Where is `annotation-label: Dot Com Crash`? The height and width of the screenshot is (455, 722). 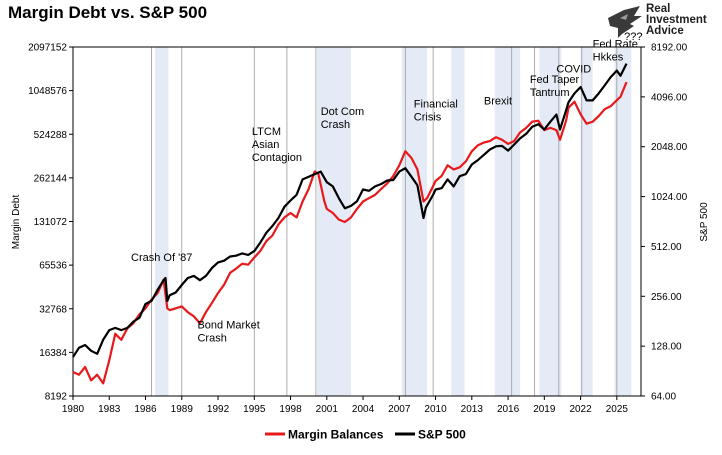 annotation-label: Dot Com Crash is located at coordinates (342, 118).